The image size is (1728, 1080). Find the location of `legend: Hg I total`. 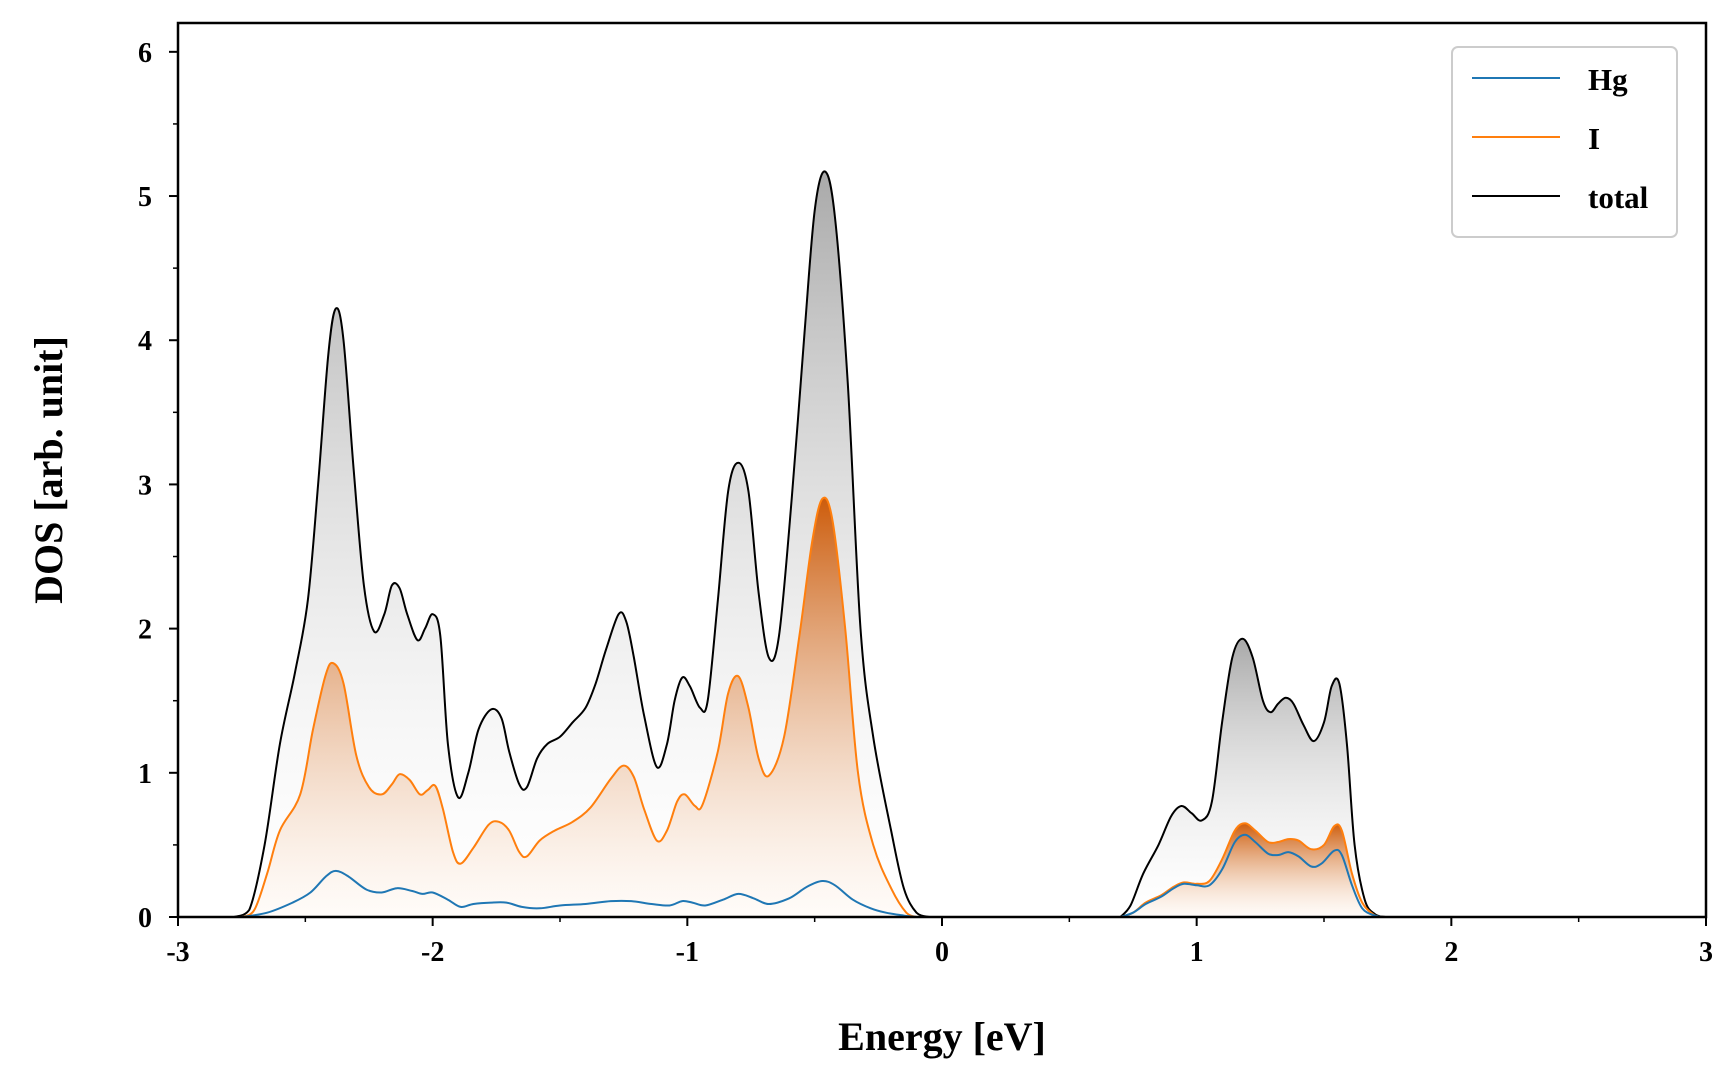

legend: Hg I total is located at coordinates (1564, 142).